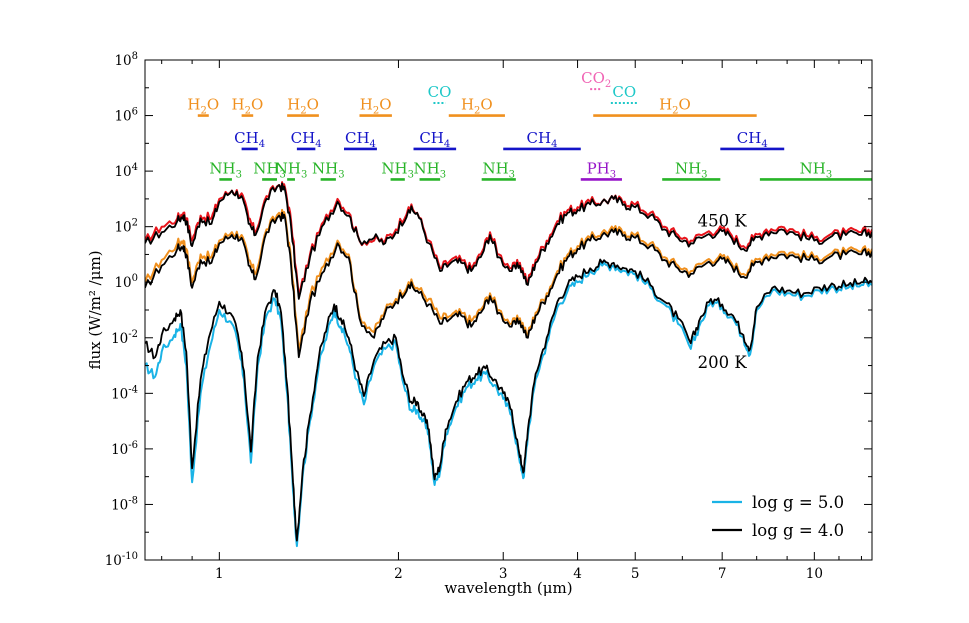  Describe the element at coordinates (798, 530) in the screenshot. I see `legend-label: log g = 4.0` at that location.